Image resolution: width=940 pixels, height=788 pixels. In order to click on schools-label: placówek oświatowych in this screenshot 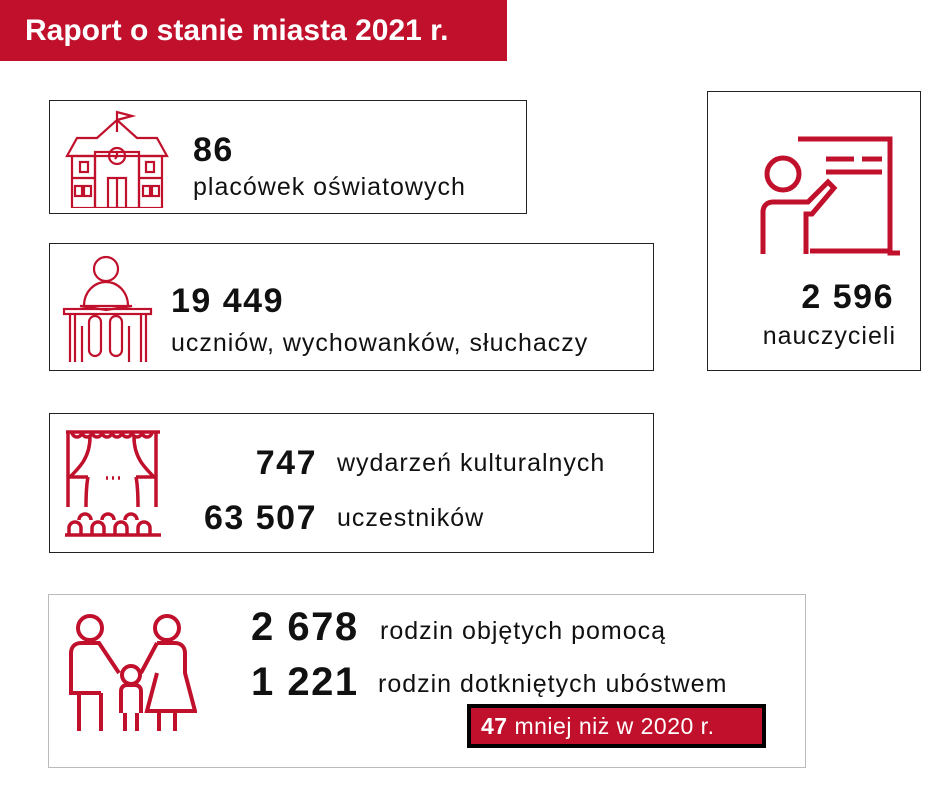, I will do `click(329, 187)`.